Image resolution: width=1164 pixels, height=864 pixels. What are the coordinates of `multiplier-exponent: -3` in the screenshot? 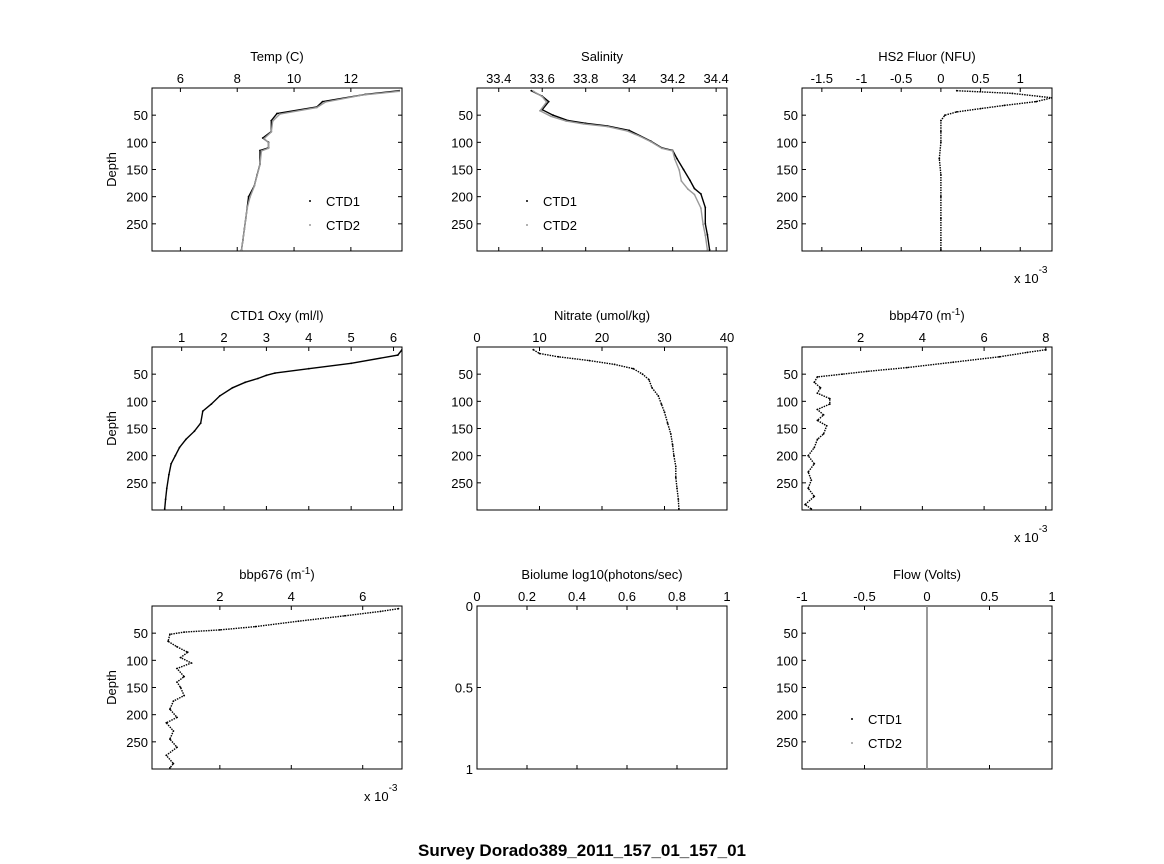 It's located at (393, 788).